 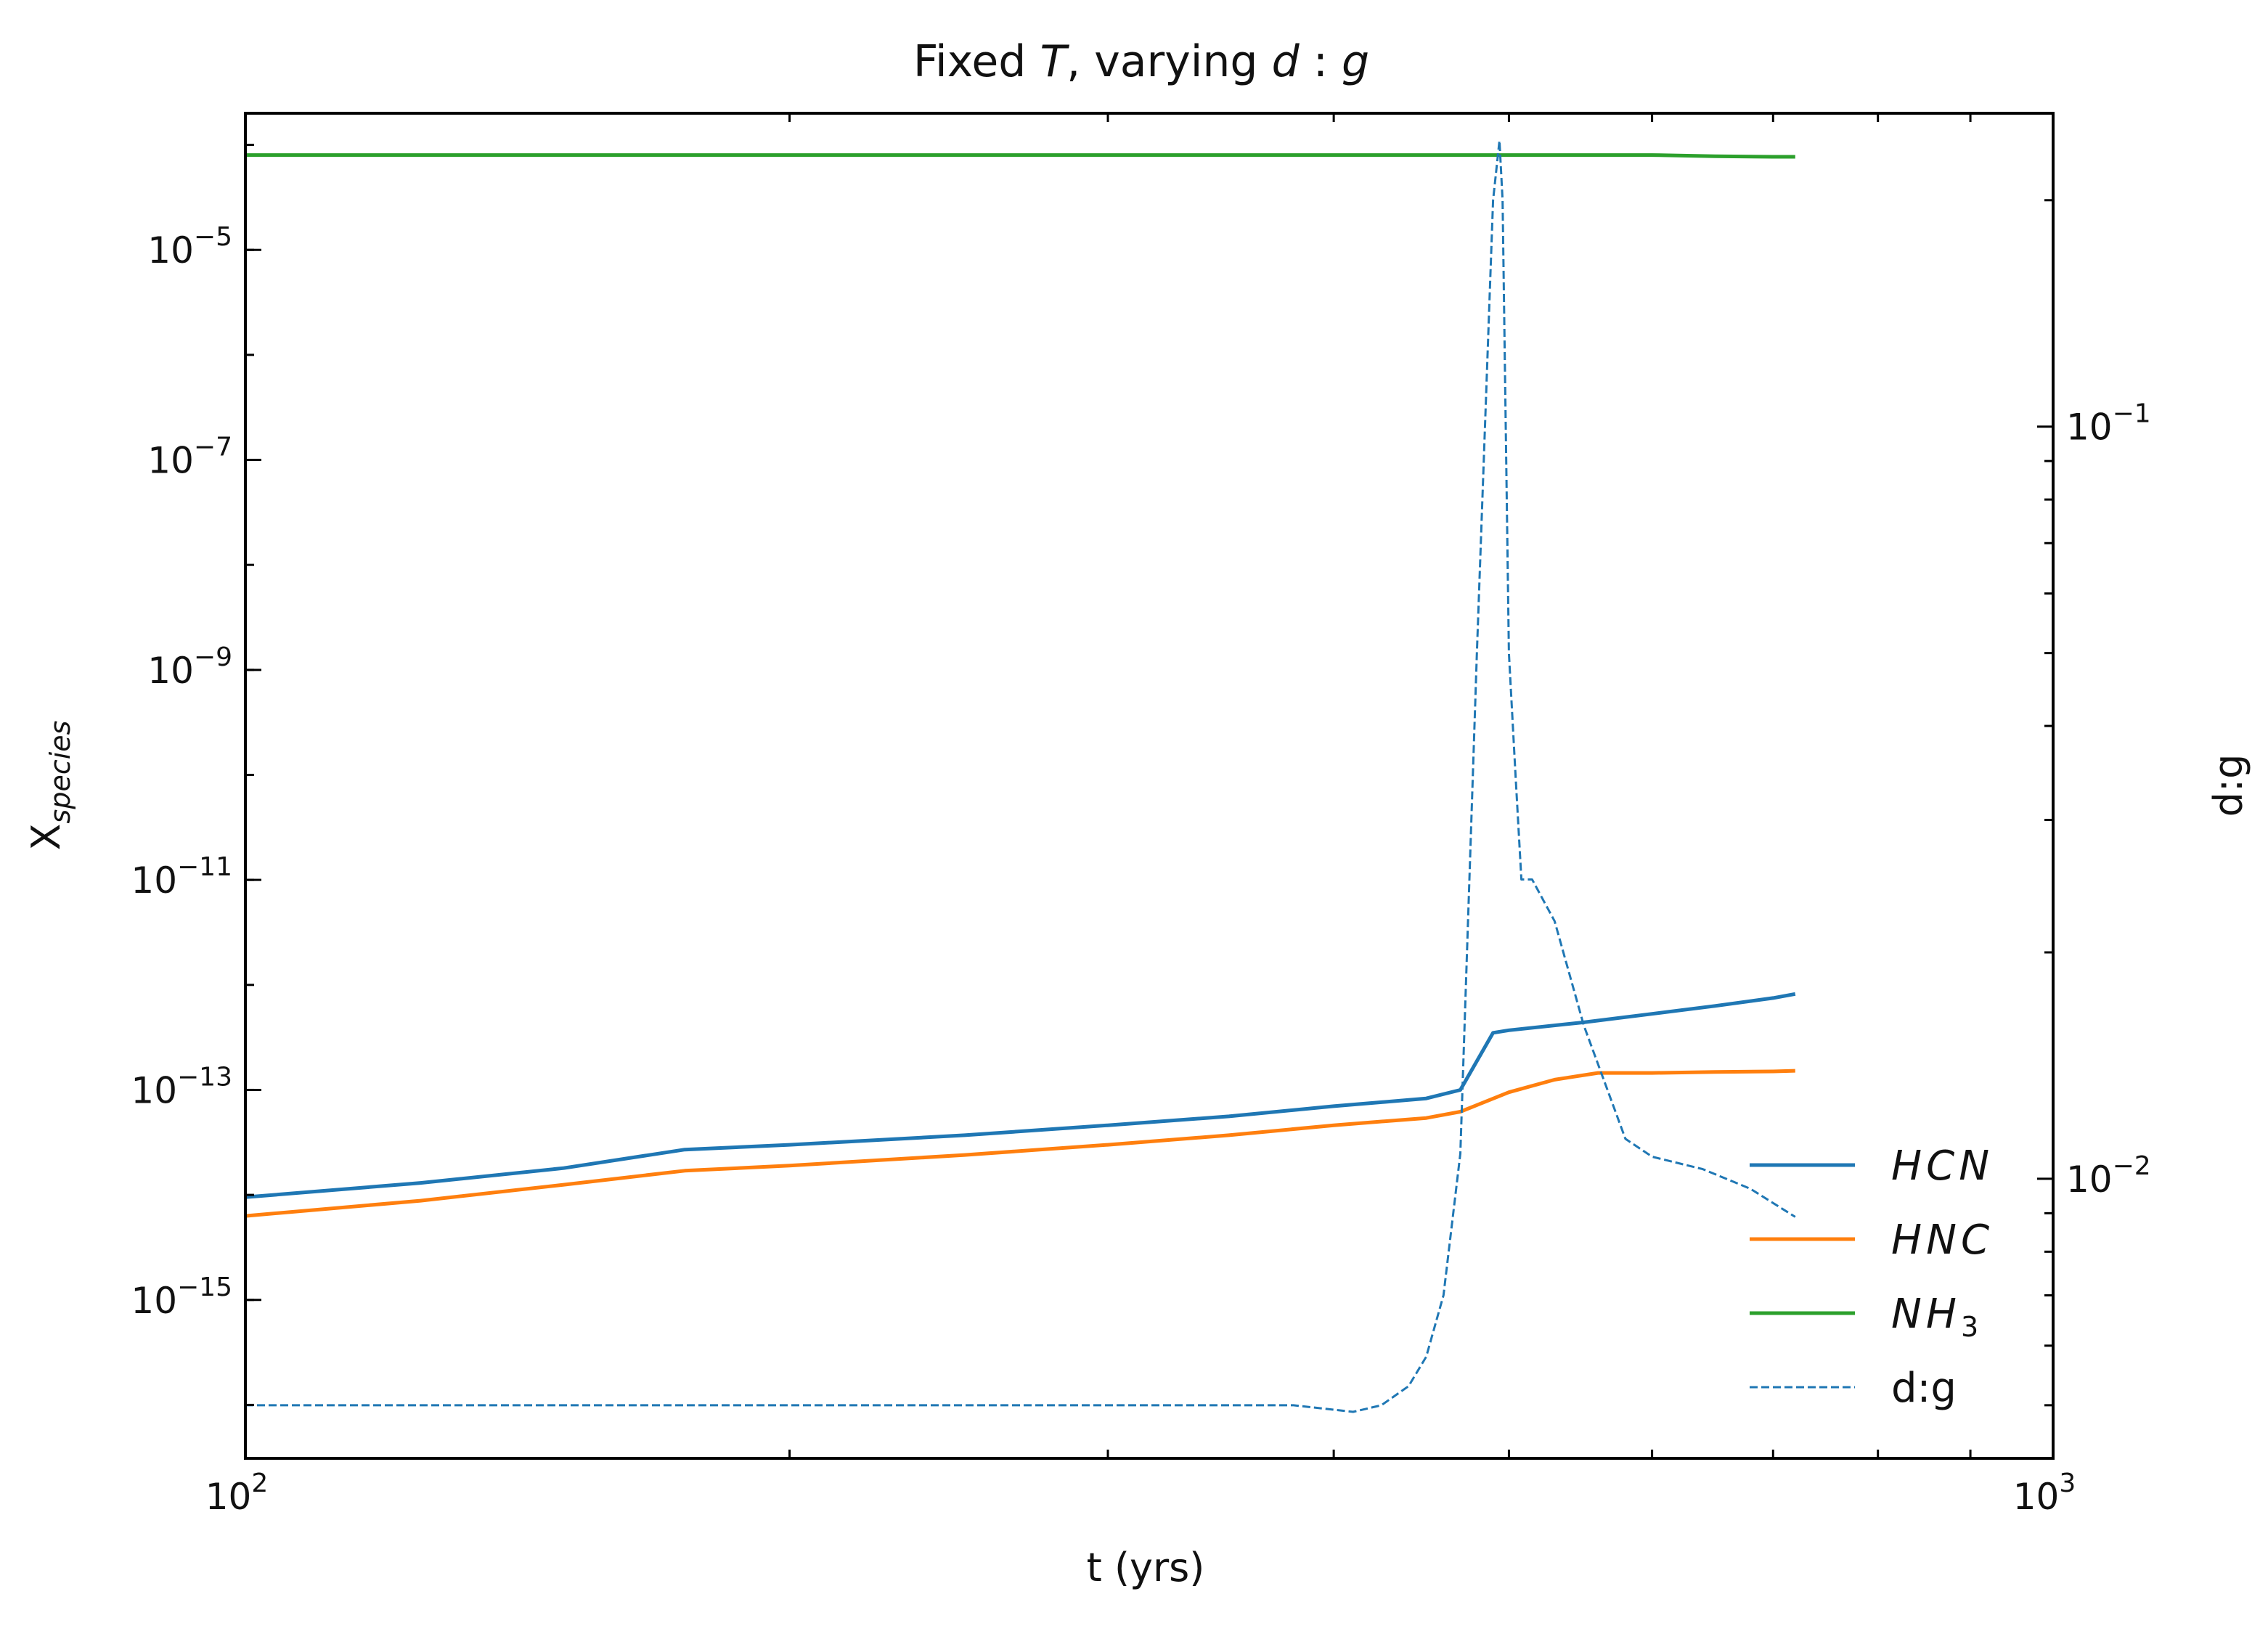 I want to click on y-axis-label: Xspecies, so click(x=49, y=786).